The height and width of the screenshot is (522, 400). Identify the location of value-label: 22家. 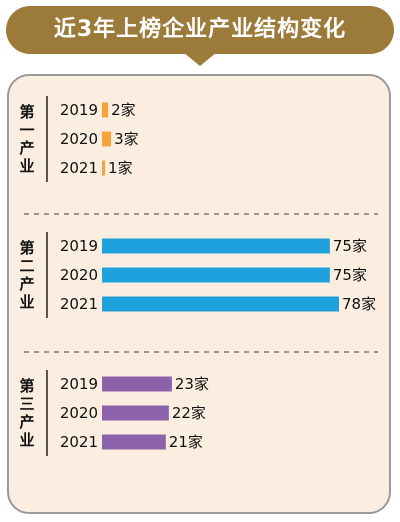
(189, 413).